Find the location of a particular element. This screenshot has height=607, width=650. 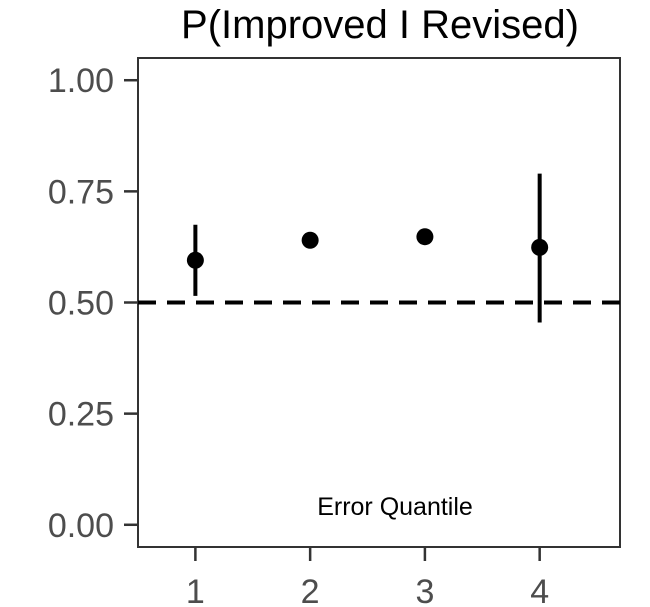

y-tick-label: 0.00 is located at coordinates (81, 526).